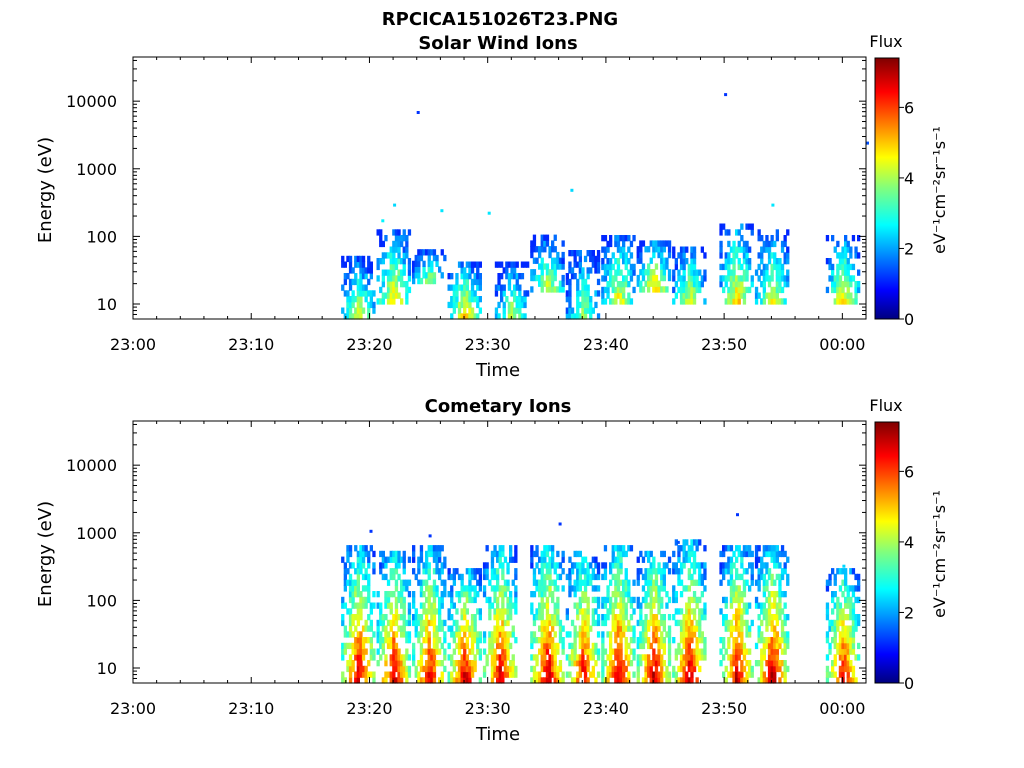  Describe the element at coordinates (939, 190) in the screenshot. I see `colorbar-unit-label: eV⁻¹cm⁻²sr⁻¹s⁻¹` at that location.